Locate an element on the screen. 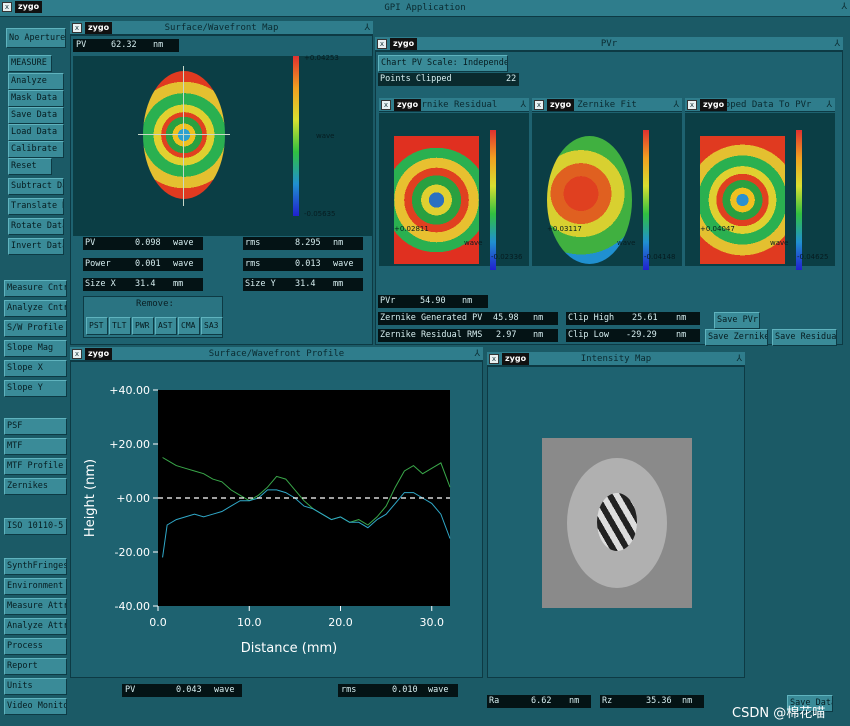  scale-min-label: -0.04625 is located at coordinates (813, 257).